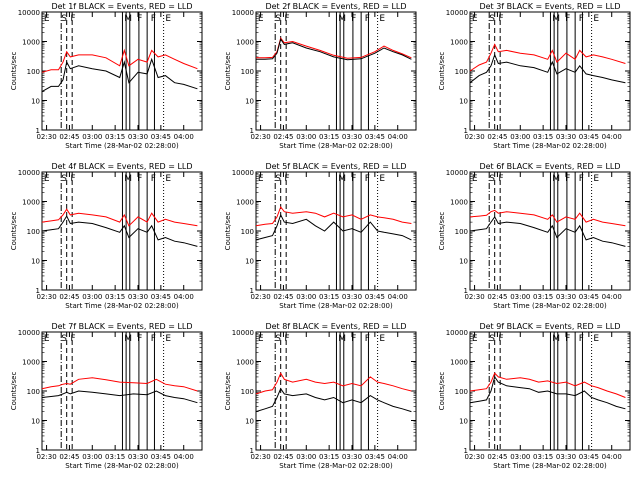  Describe the element at coordinates (549, 166) in the screenshot. I see `panel-title: Det 6f BLACK = Events, RED = LLD` at that location.